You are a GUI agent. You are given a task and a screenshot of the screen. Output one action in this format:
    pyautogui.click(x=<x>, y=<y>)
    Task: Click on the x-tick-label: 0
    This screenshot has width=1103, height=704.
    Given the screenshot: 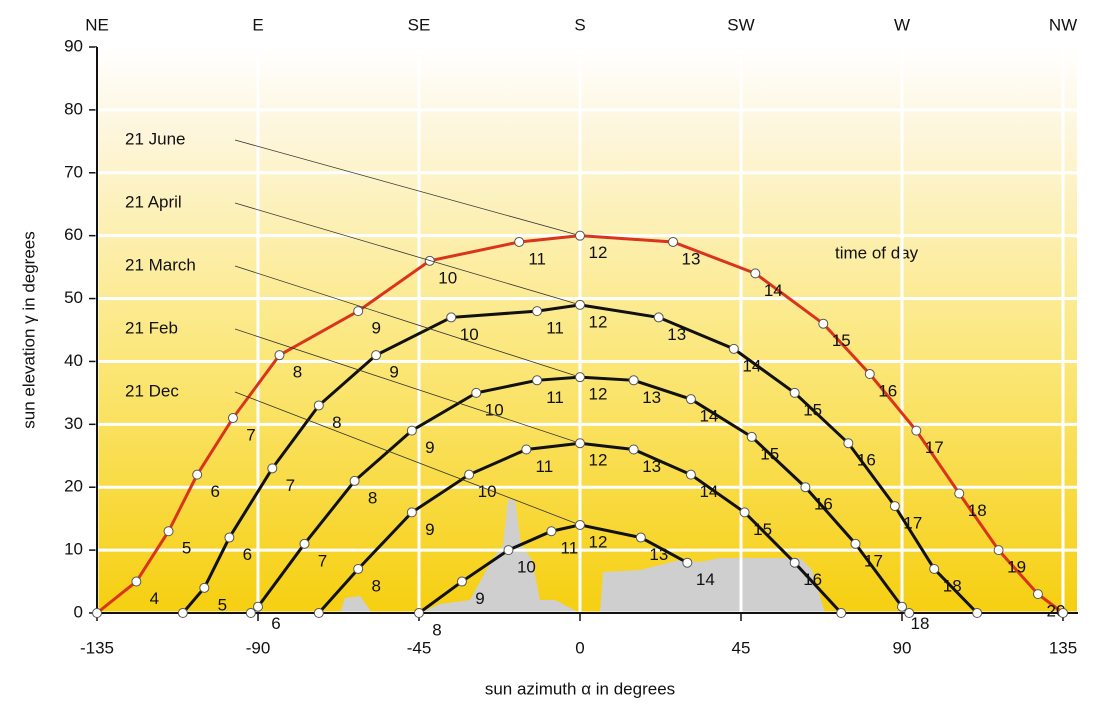 What is the action you would take?
    pyautogui.click(x=579, y=647)
    